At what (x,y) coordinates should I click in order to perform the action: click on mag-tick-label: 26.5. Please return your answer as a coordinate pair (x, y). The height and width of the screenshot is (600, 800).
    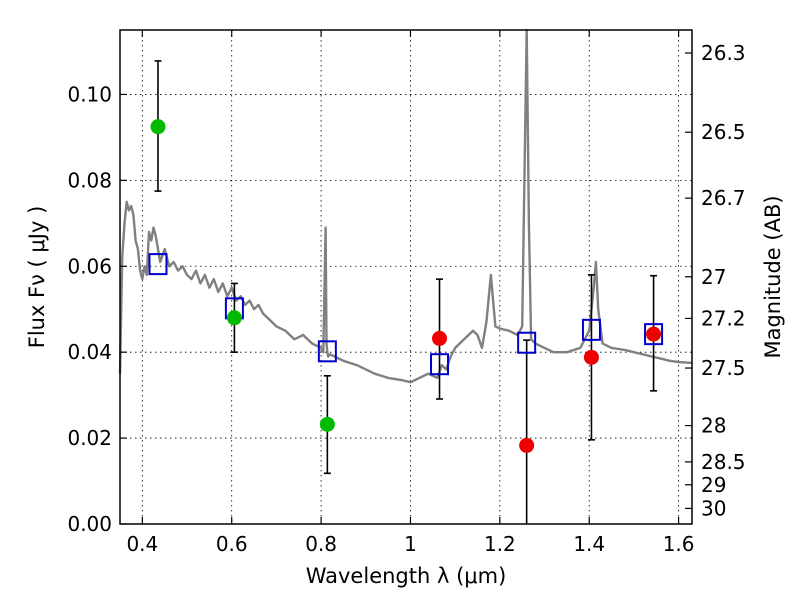
    Looking at the image, I should click on (723, 132).